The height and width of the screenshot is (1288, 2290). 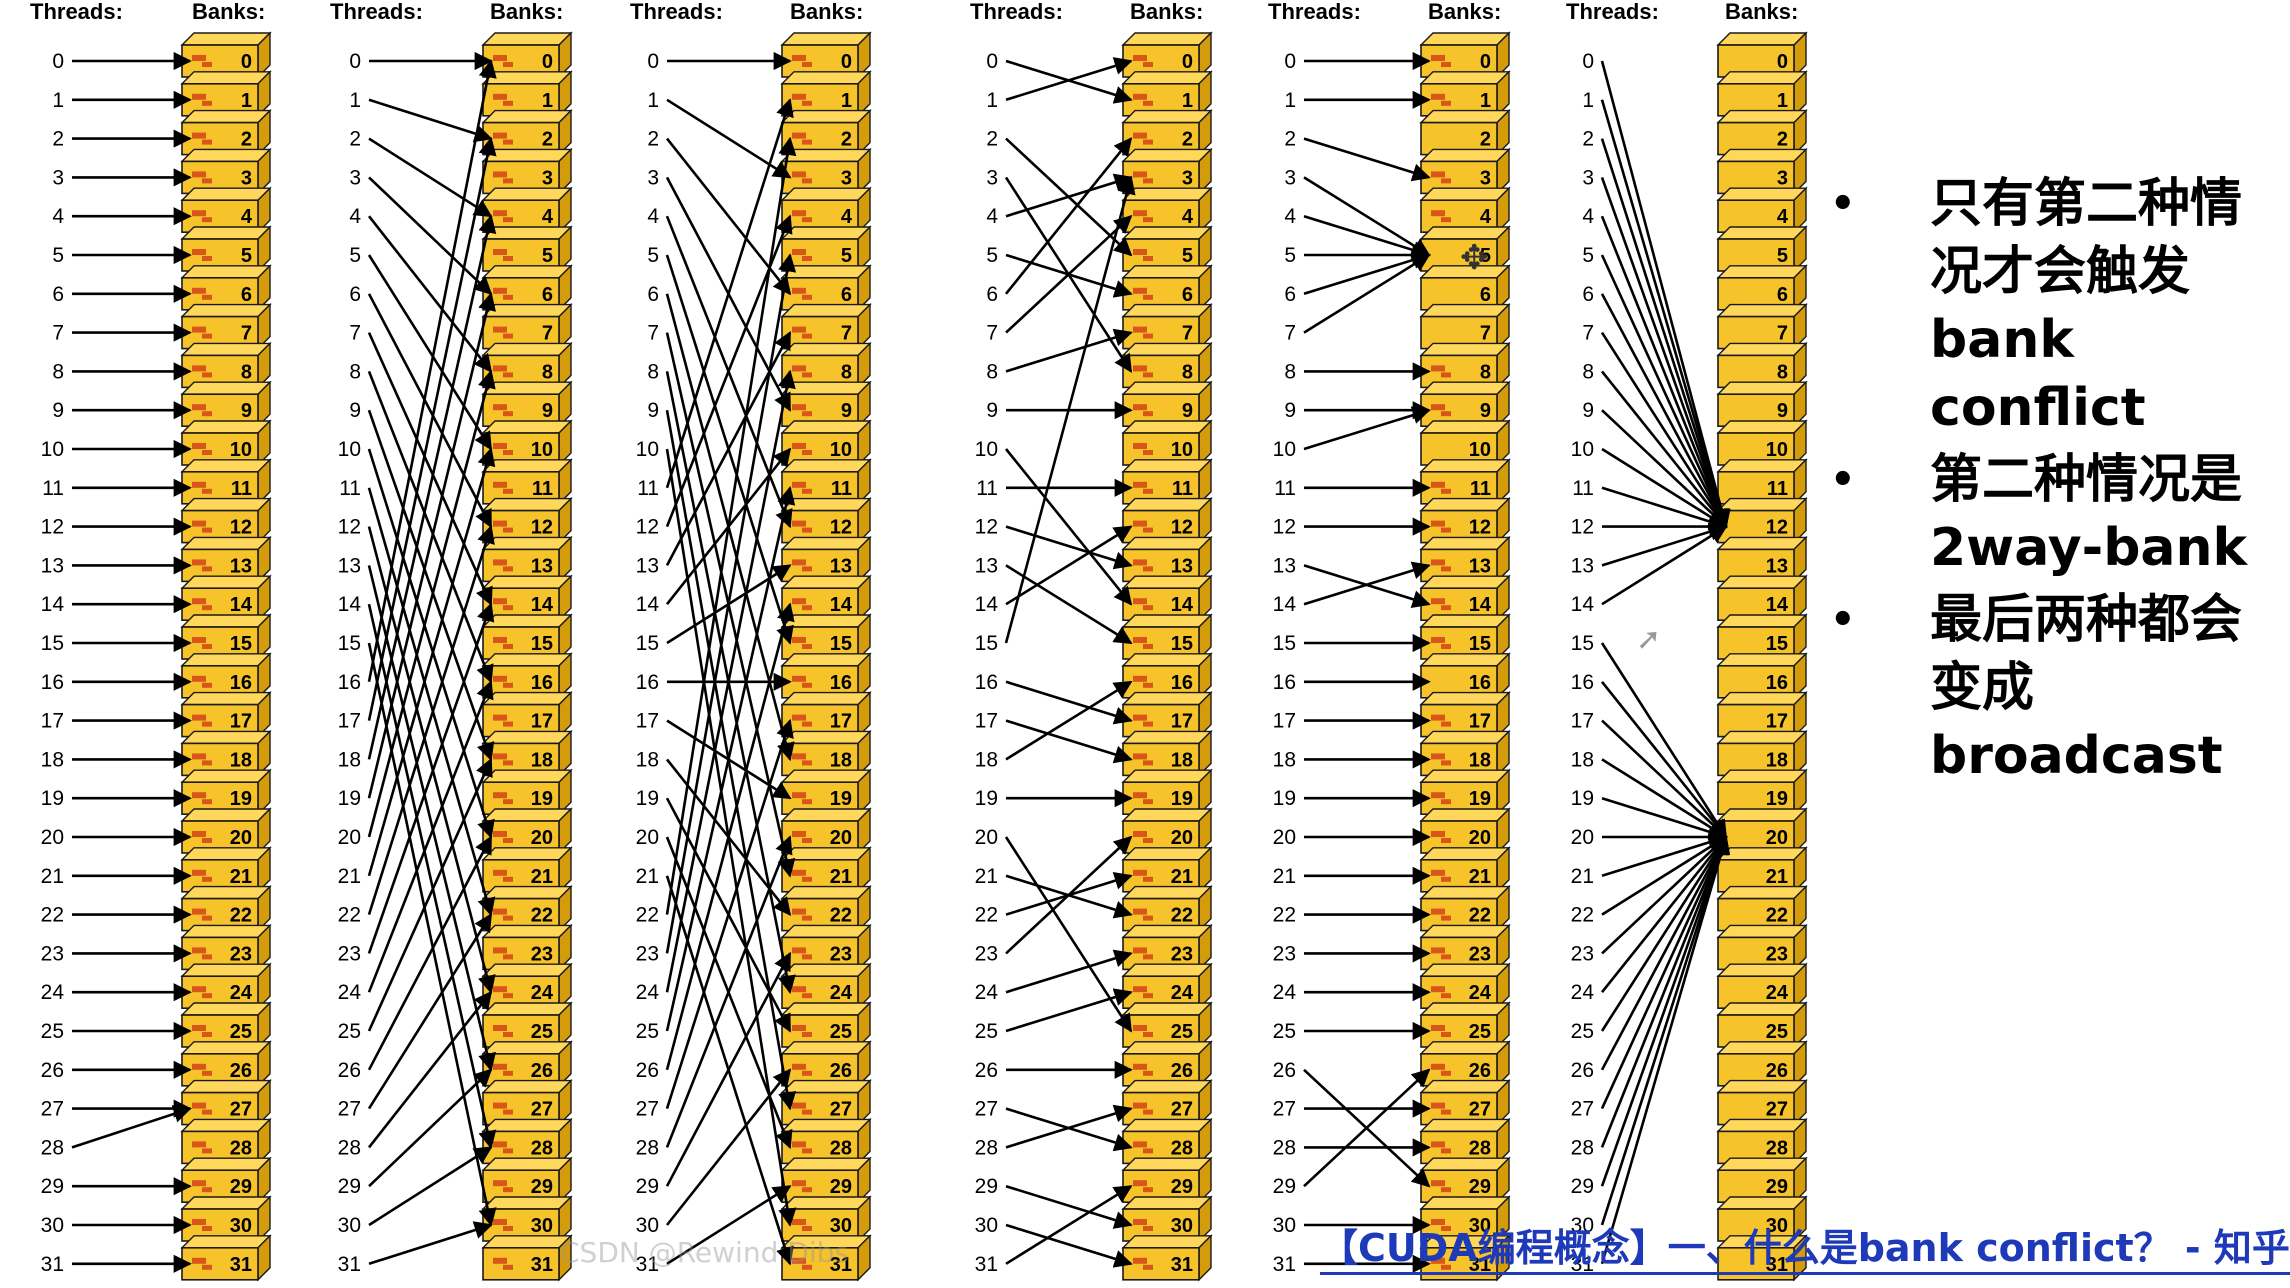 What do you see at coordinates (1167, 1180) in the screenshot?
I see `bank-cell: 29` at bounding box center [1167, 1180].